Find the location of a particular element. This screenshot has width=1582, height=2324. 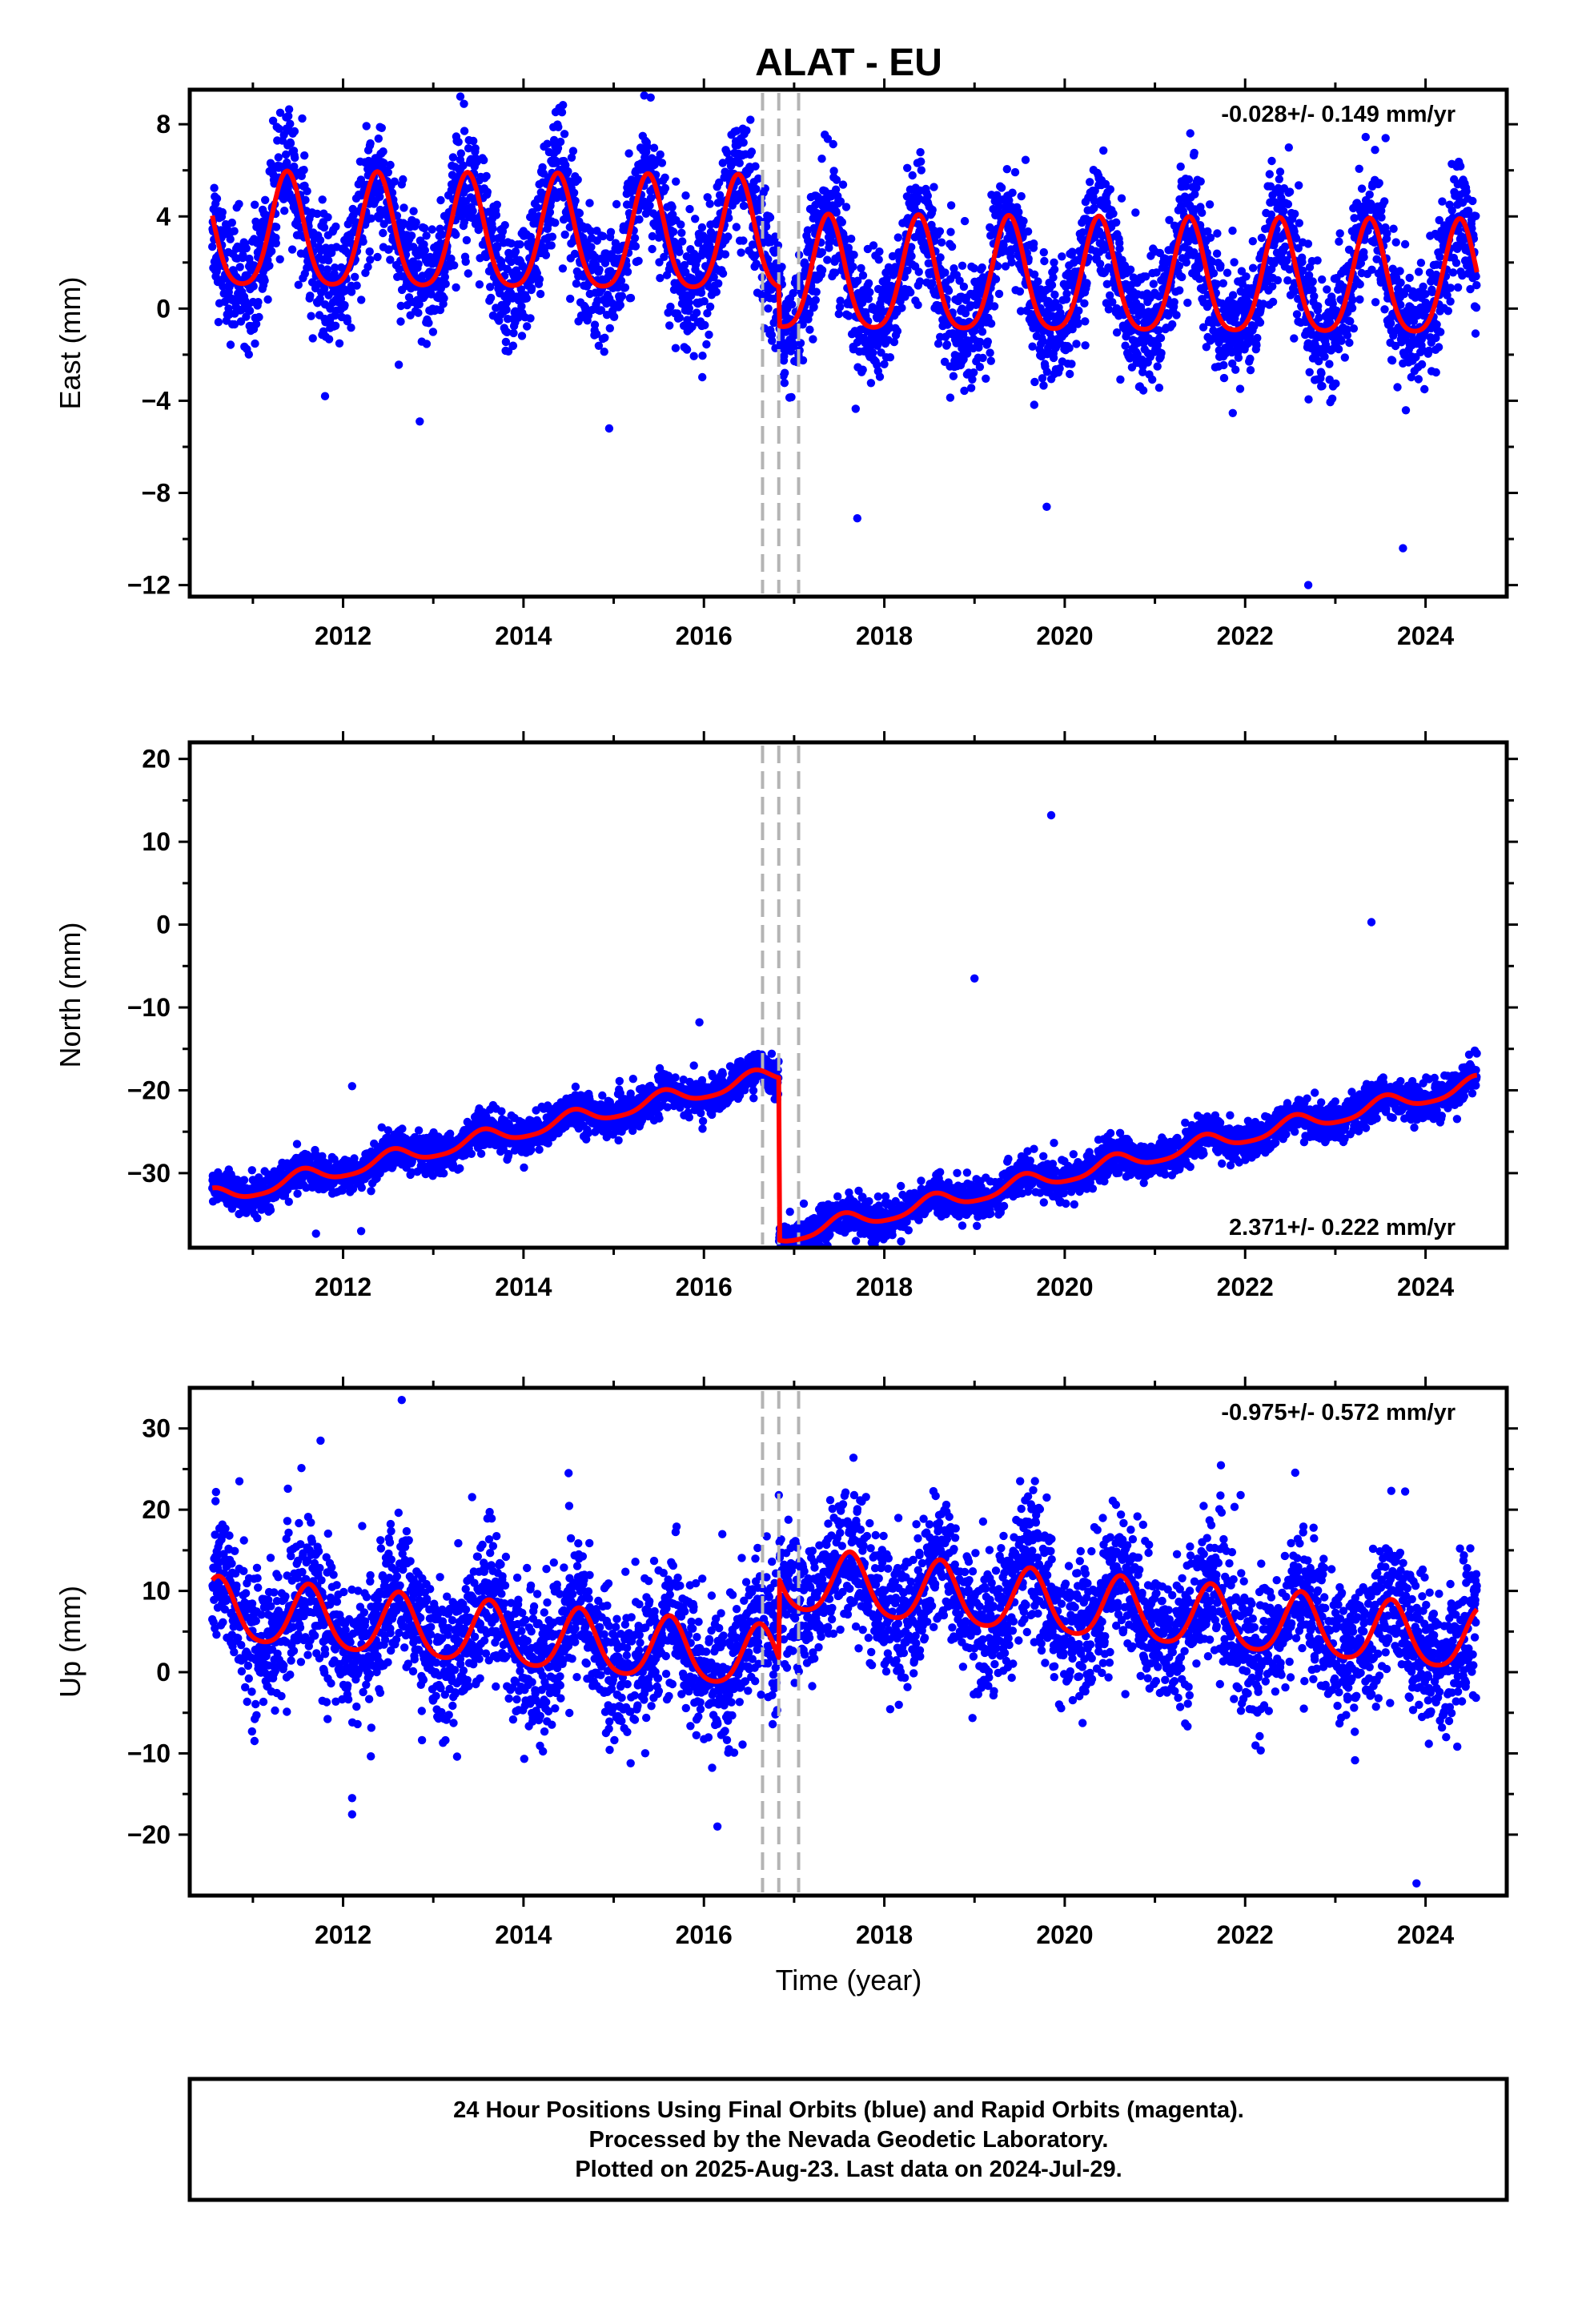

east-x-tick-label: 2014 is located at coordinates (523, 635).